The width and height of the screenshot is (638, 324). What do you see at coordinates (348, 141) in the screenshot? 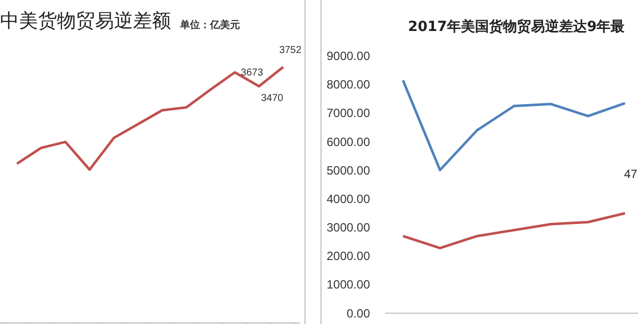
I see `y-tick-label: 6000.00` at bounding box center [348, 141].